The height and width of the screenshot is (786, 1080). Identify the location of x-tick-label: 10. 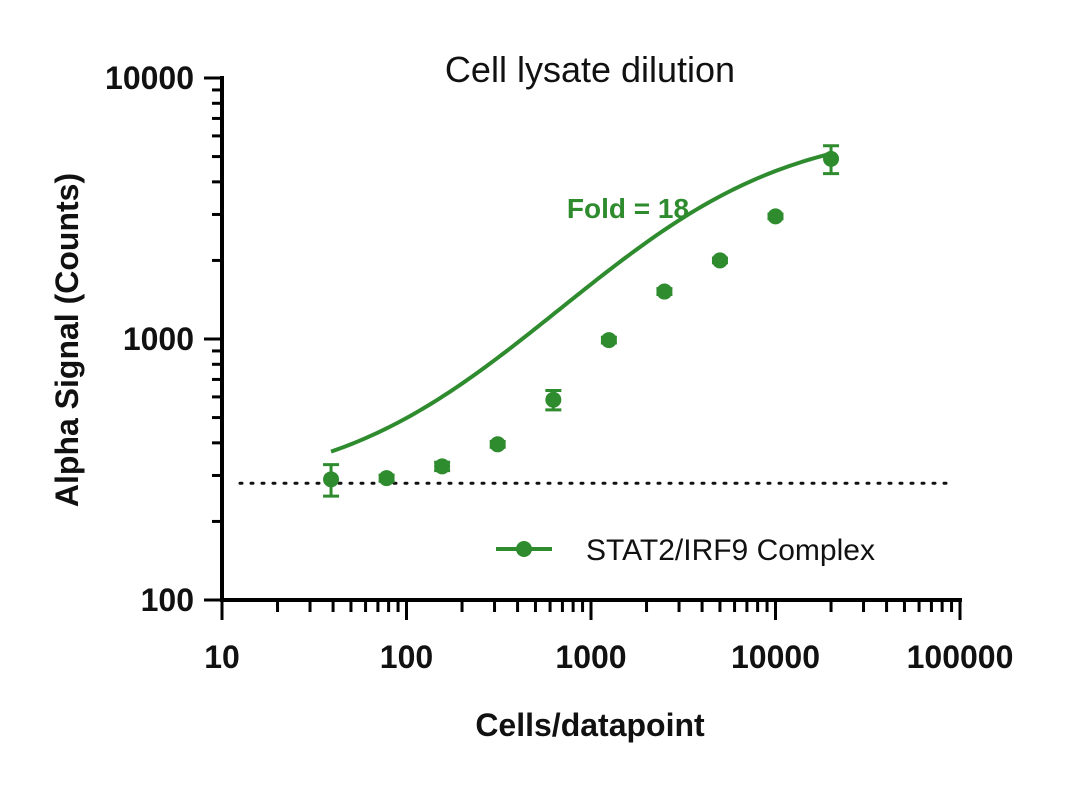
(222, 657).